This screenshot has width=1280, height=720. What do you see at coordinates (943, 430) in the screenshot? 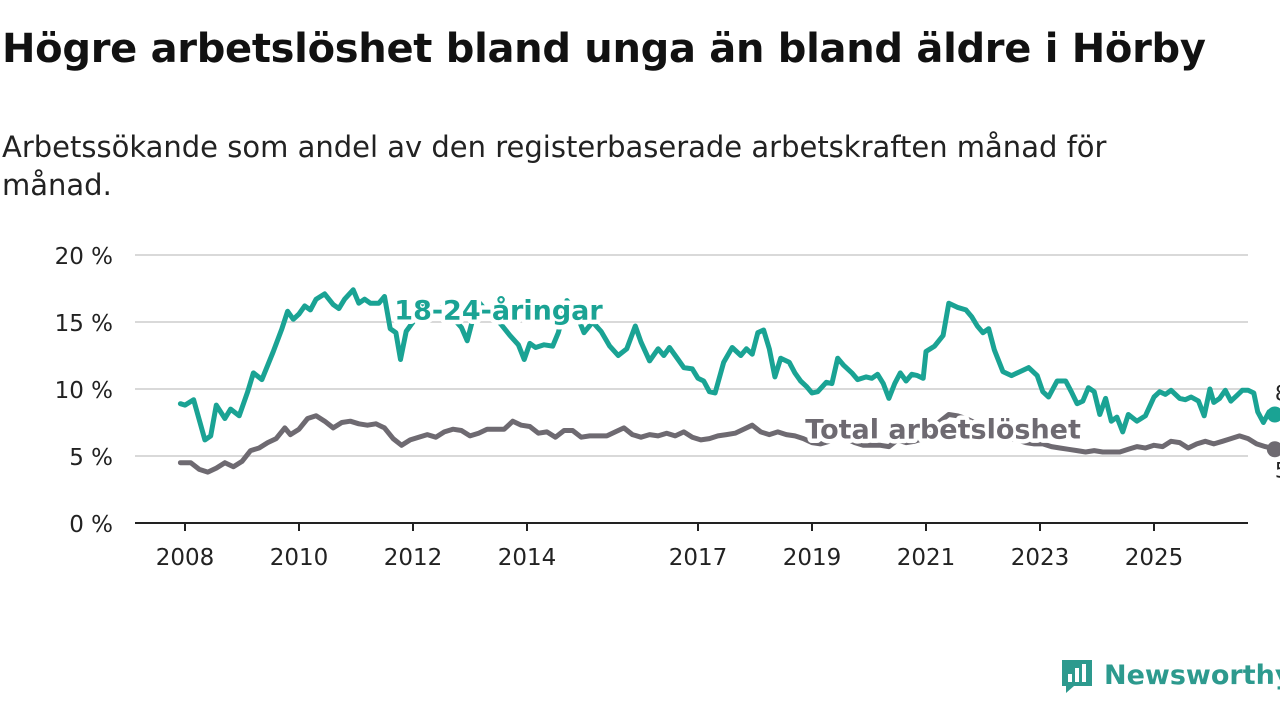
I see `series-name-label-total: Total arbetslöshet` at bounding box center [943, 430].